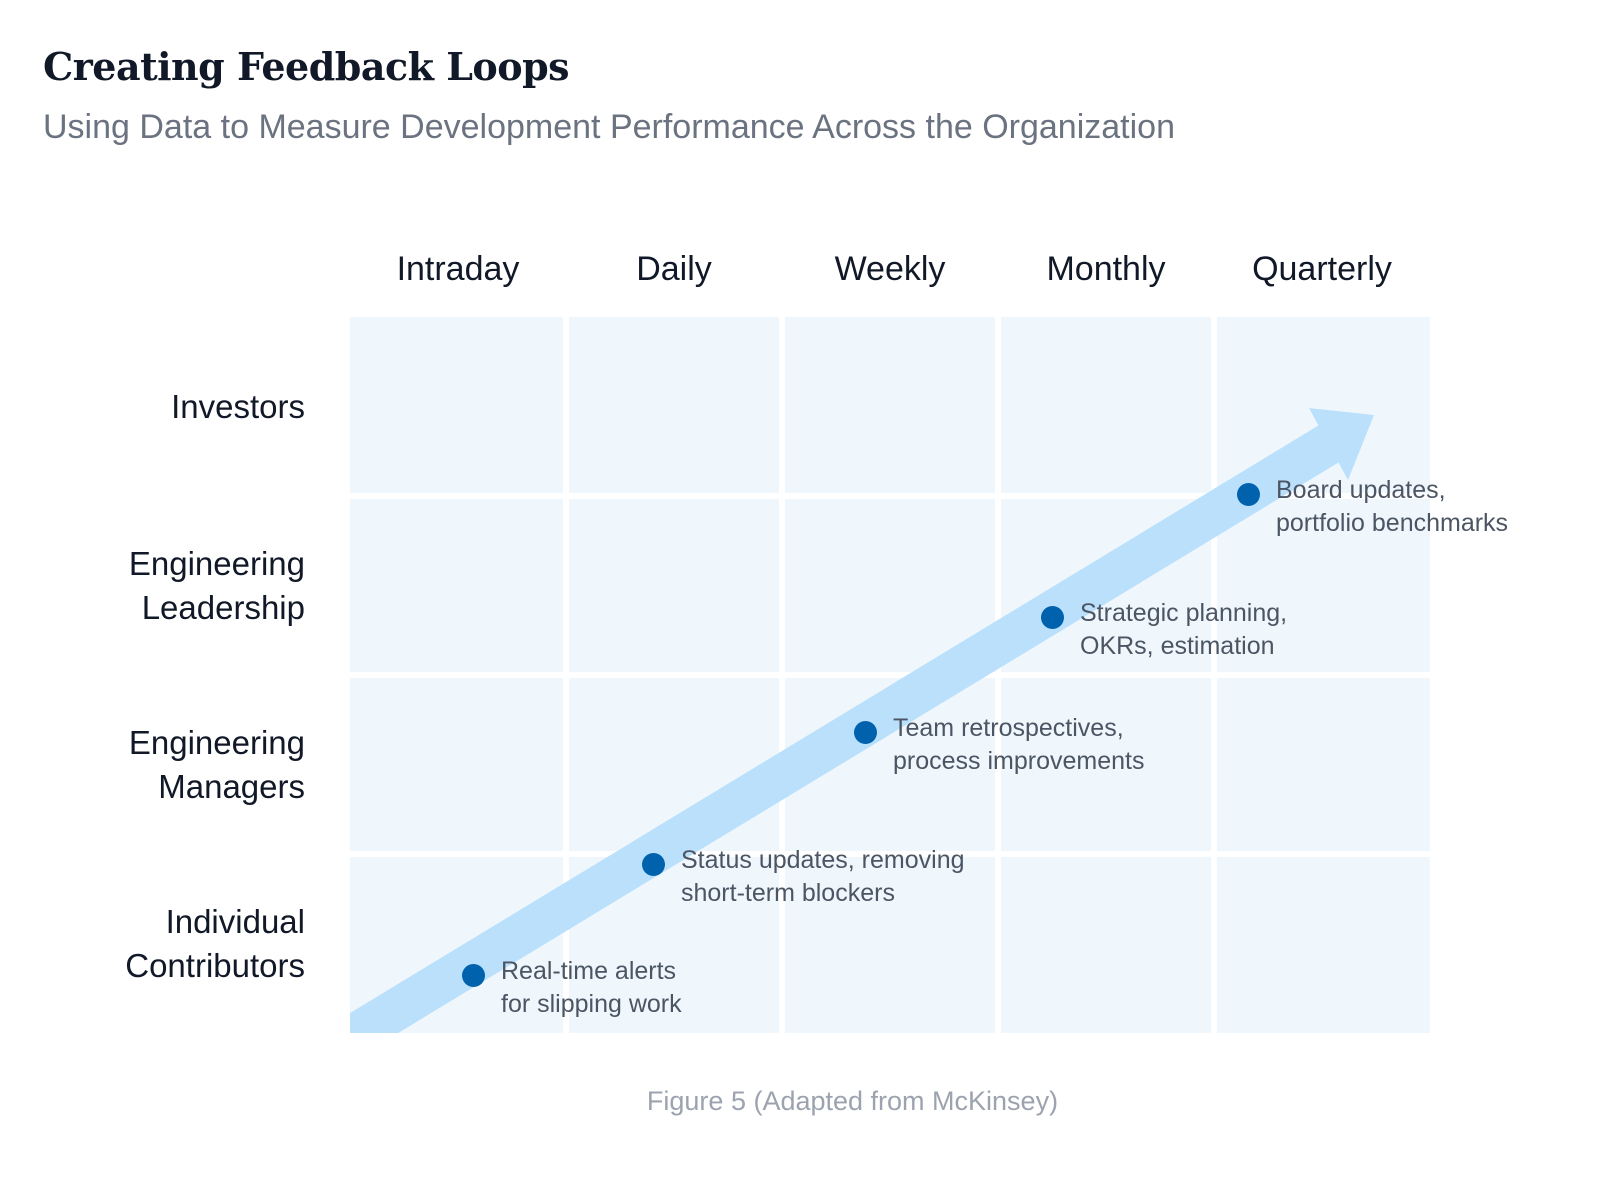 This screenshot has height=1194, width=1605. I want to click on column-header: Monthly, so click(1106, 269).